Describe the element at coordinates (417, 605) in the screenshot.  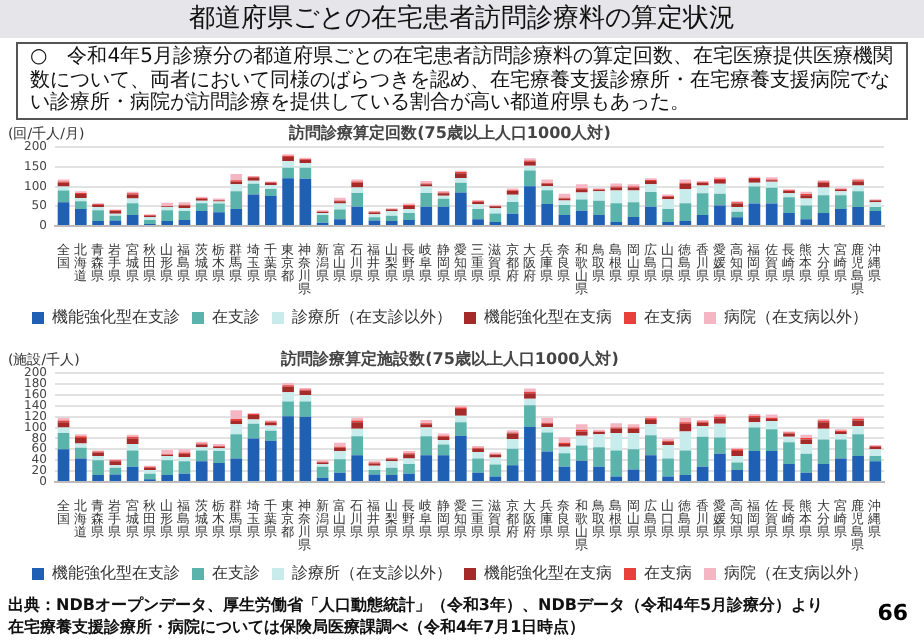
I see `source-note: 出典：NDBオープンデータ、厚生労働省「人口動態統計」（令和3年）、NDBデータ（令和4年5月診療分）より` at that location.